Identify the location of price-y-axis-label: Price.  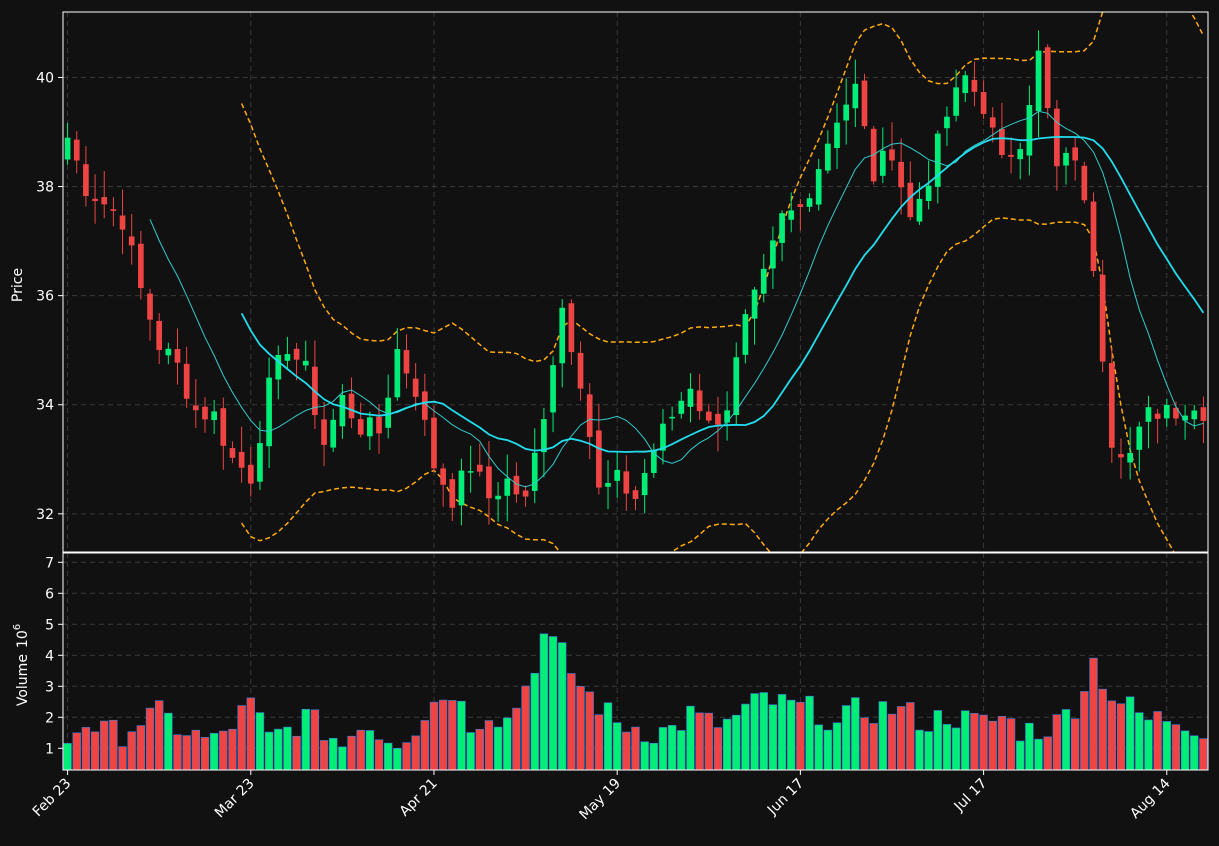
(18, 285).